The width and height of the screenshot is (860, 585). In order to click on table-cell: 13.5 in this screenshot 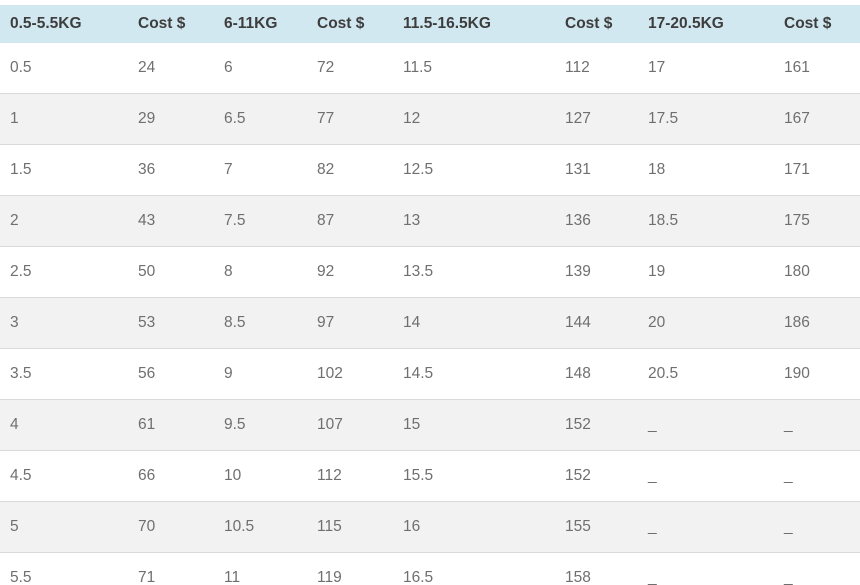, I will do `click(474, 272)`.